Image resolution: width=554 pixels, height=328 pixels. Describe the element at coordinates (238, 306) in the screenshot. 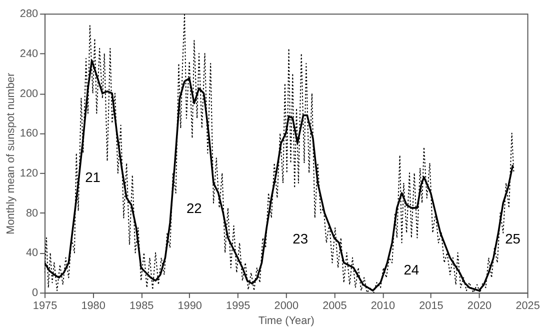

I see `x-tick-label: 1995` at that location.